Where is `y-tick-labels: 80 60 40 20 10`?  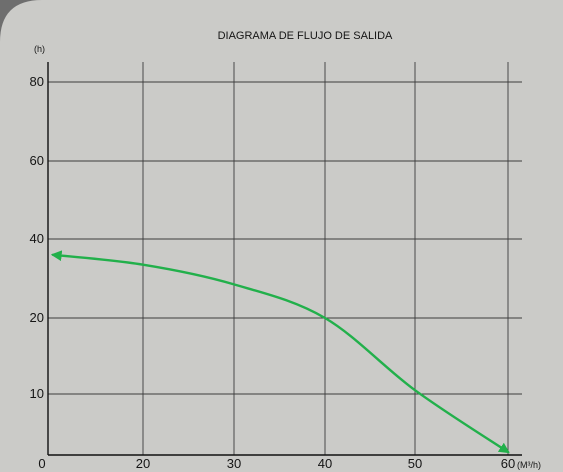 y-tick-labels: 80 60 40 20 10 is located at coordinates (37, 237).